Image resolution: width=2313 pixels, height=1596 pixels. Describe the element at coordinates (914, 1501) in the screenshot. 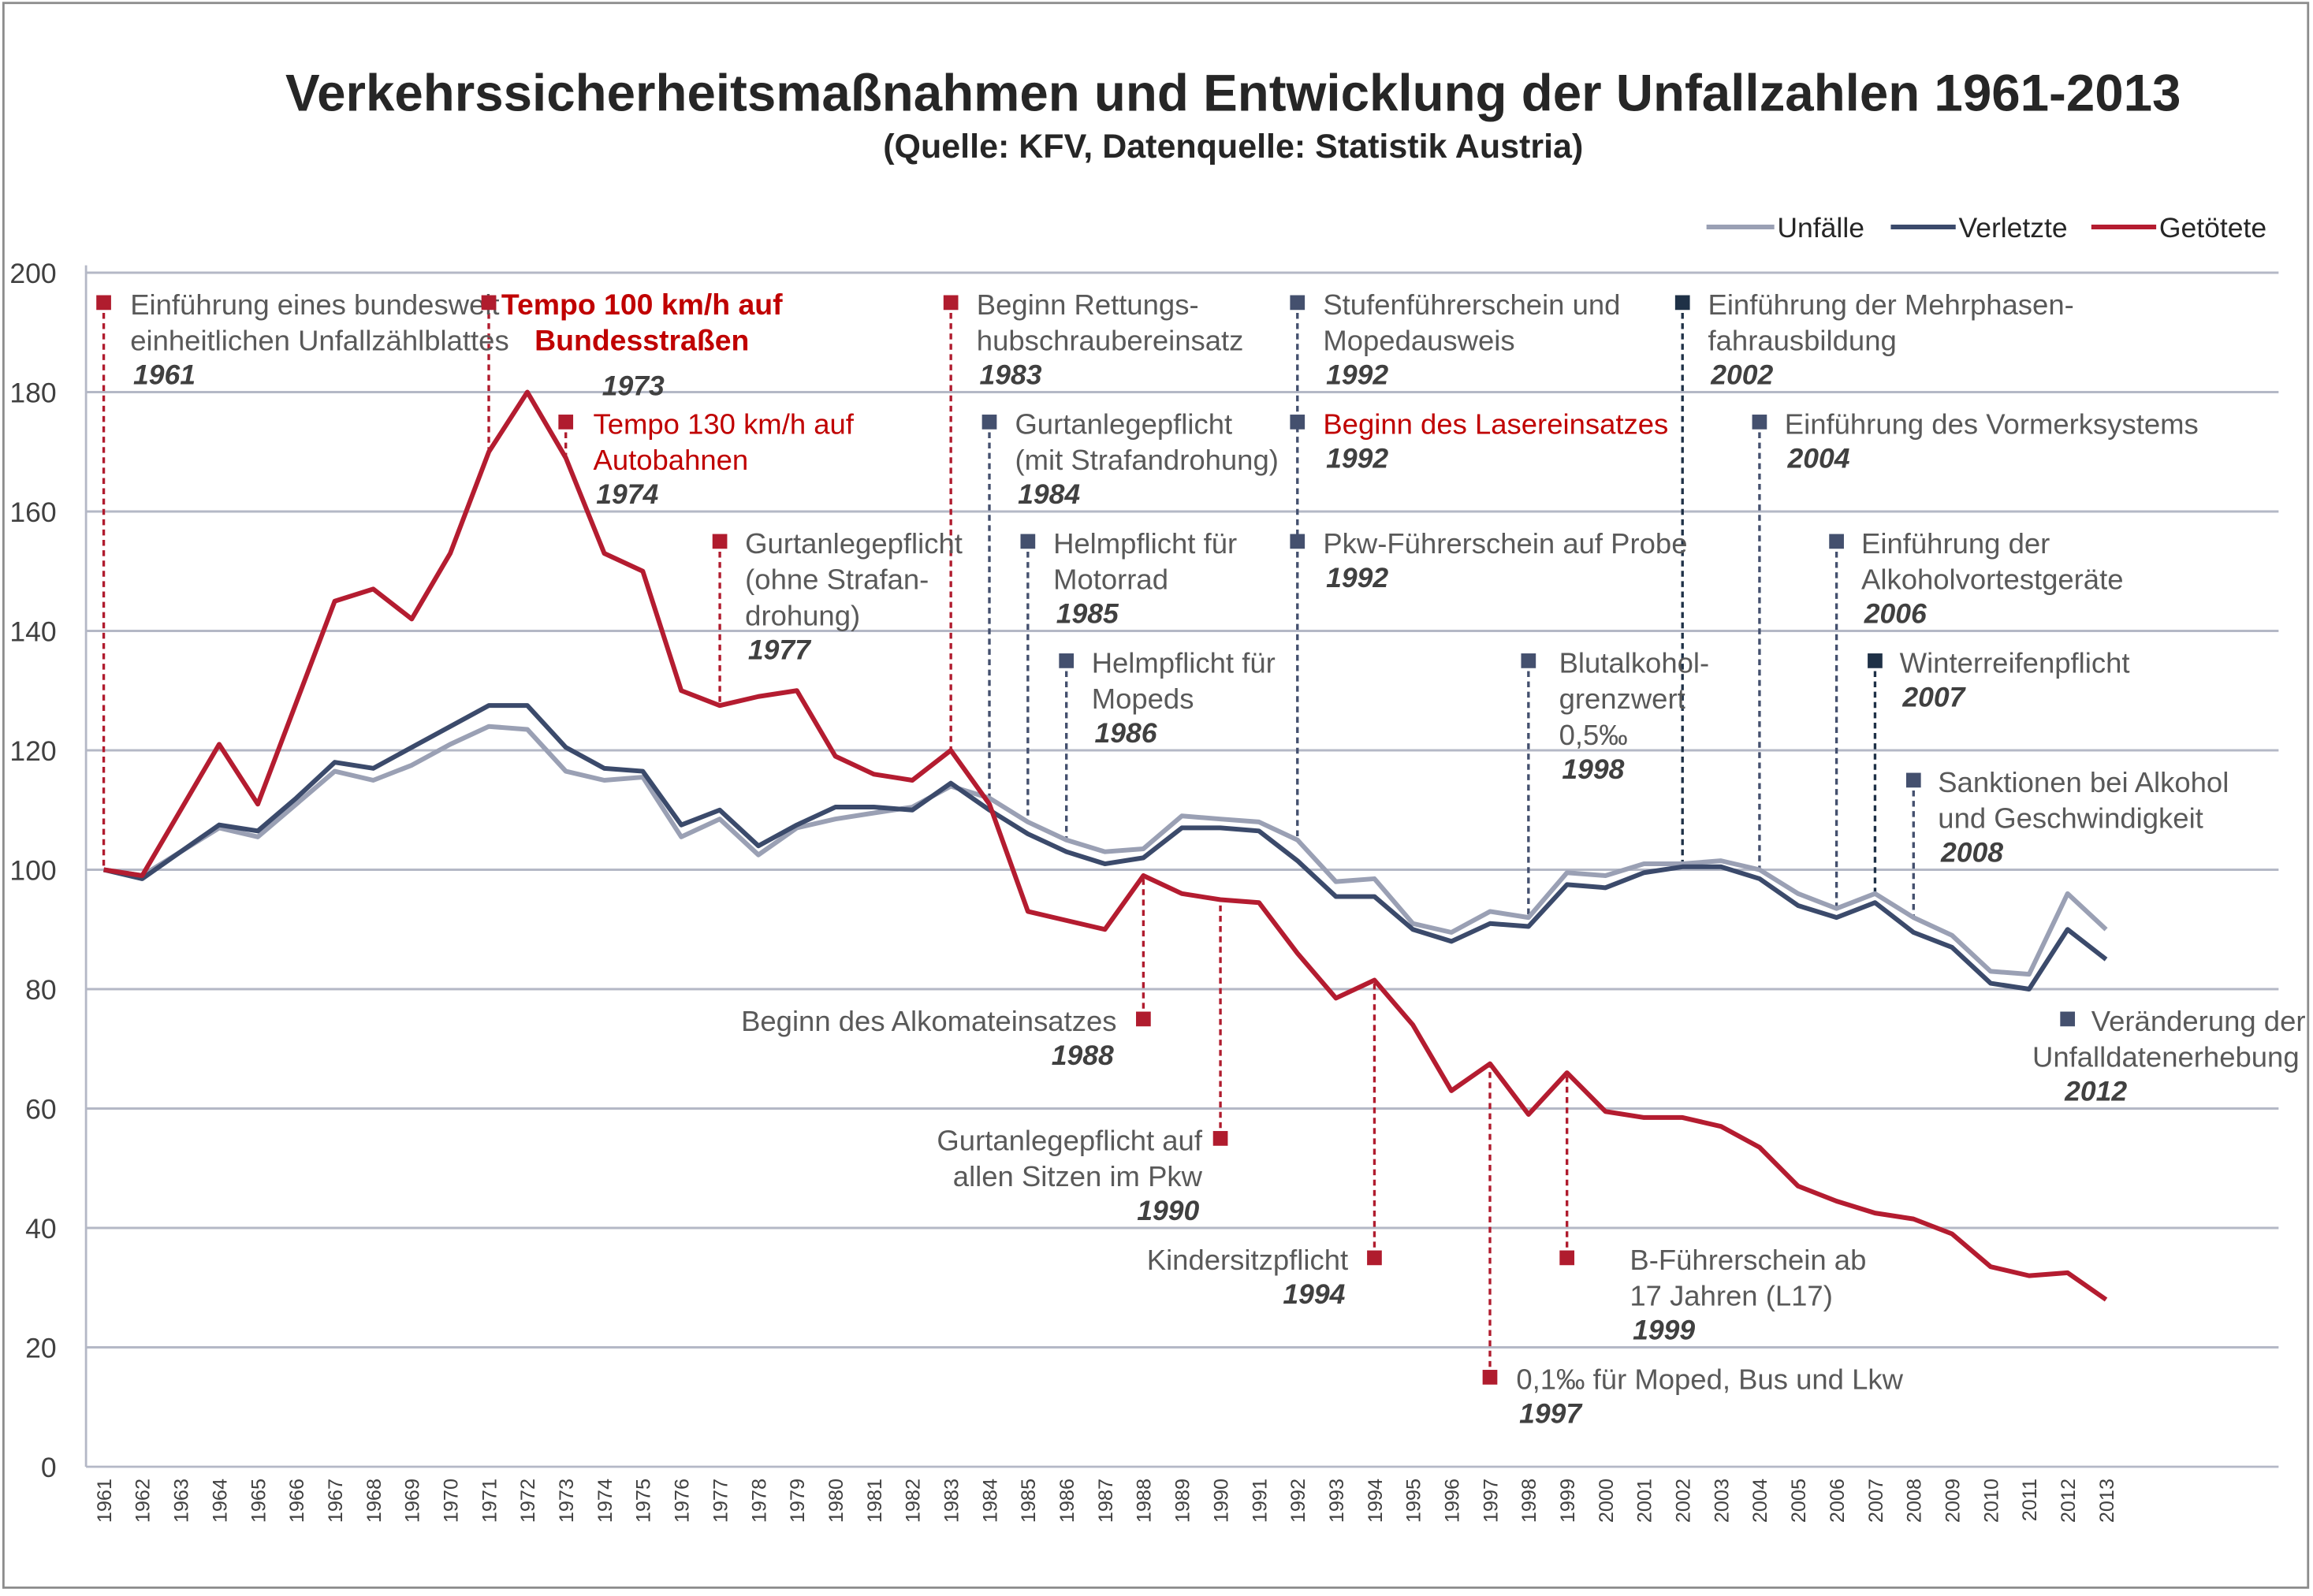

I see `x-tick-label: 1982` at that location.